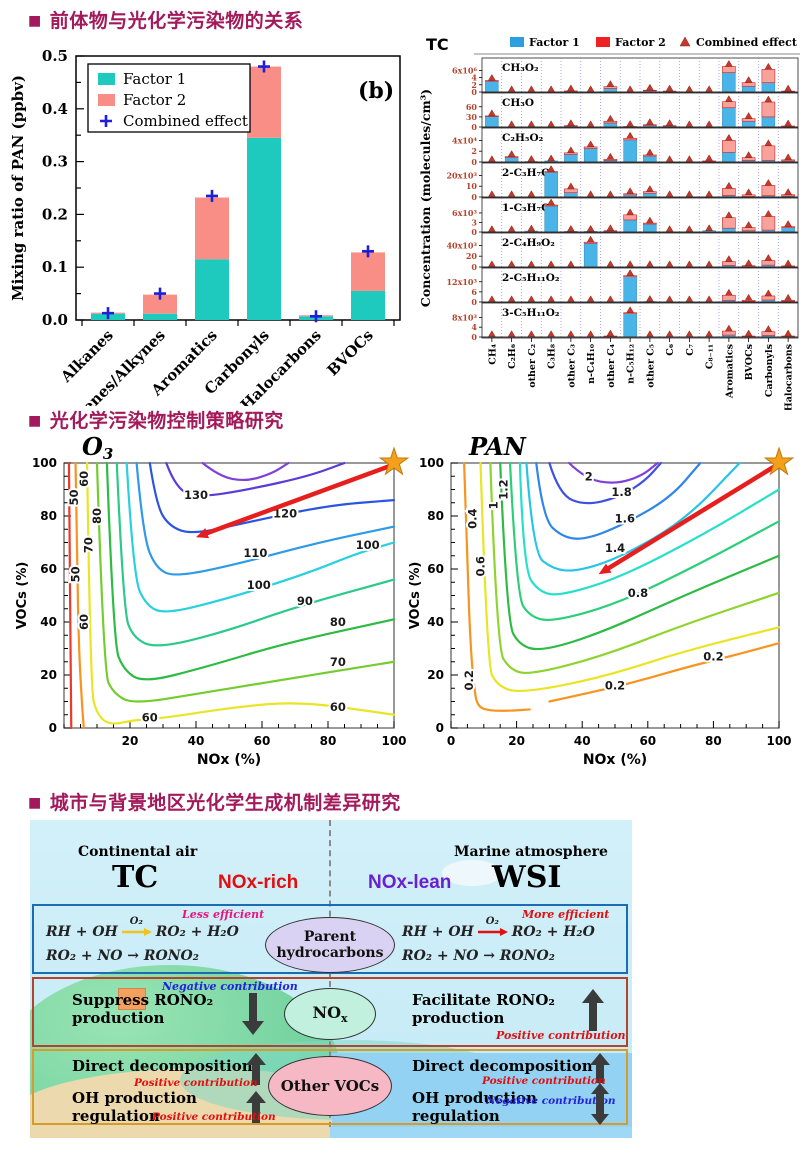 Image resolution: width=805 pixels, height=1164 pixels. Describe the element at coordinates (582, 741) in the screenshot. I see `x-tick-label: 40` at that location.